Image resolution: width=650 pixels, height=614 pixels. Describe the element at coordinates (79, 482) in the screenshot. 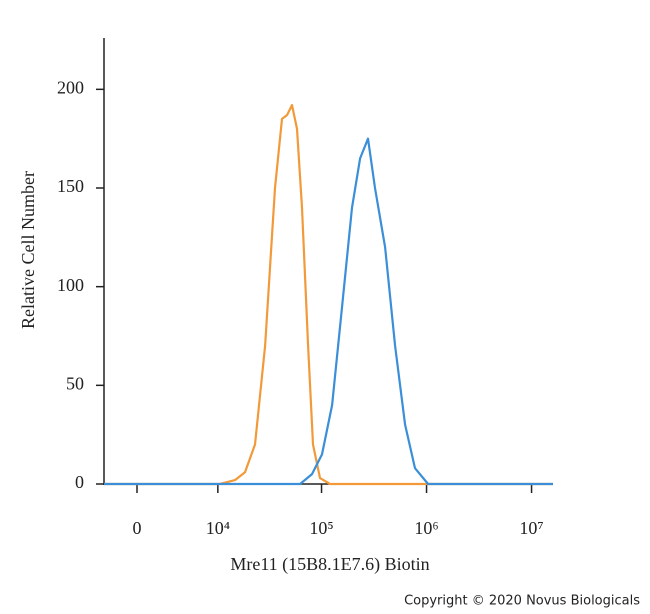

I see `y-tick-label: 0` at that location.